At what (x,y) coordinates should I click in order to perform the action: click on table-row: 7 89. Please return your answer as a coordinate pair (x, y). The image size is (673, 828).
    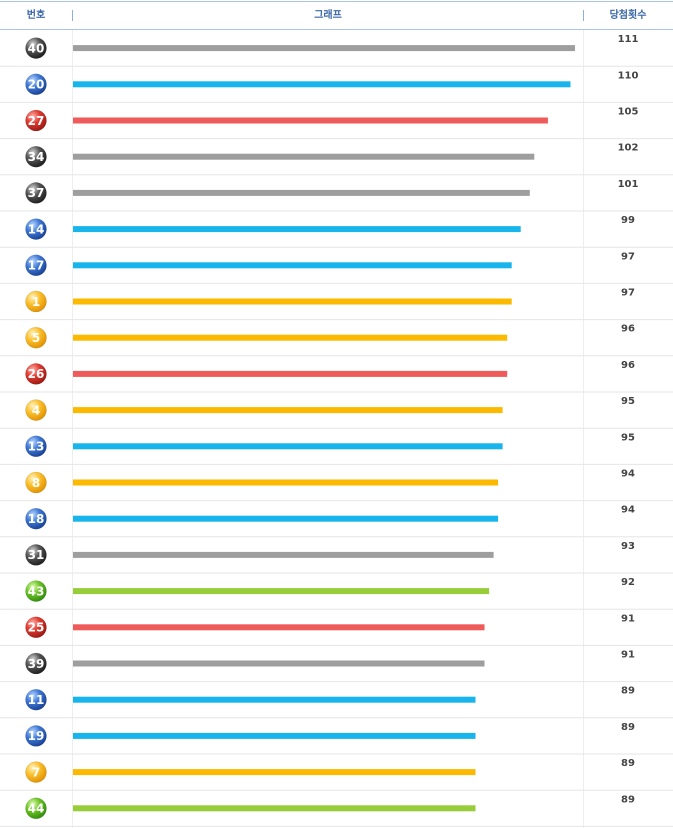
    Looking at the image, I should click on (336, 774).